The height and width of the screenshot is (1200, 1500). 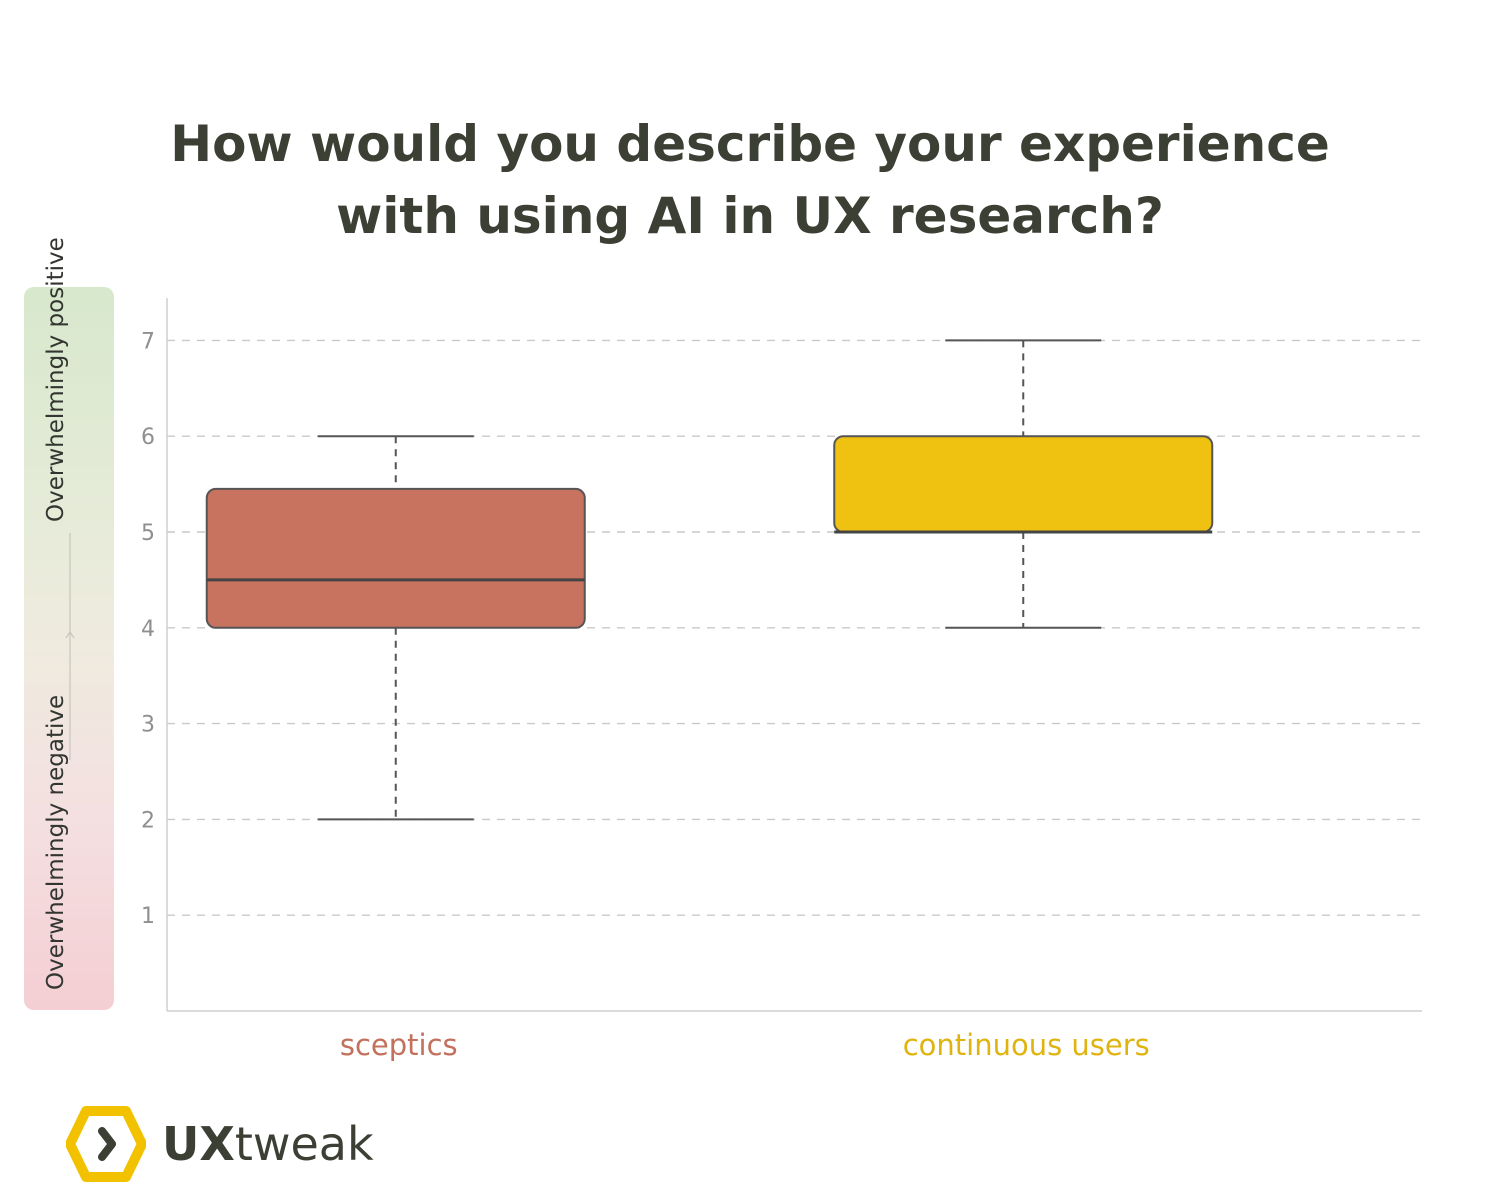 What do you see at coordinates (304, 1144) in the screenshot?
I see `logo-tweak: tweak` at bounding box center [304, 1144].